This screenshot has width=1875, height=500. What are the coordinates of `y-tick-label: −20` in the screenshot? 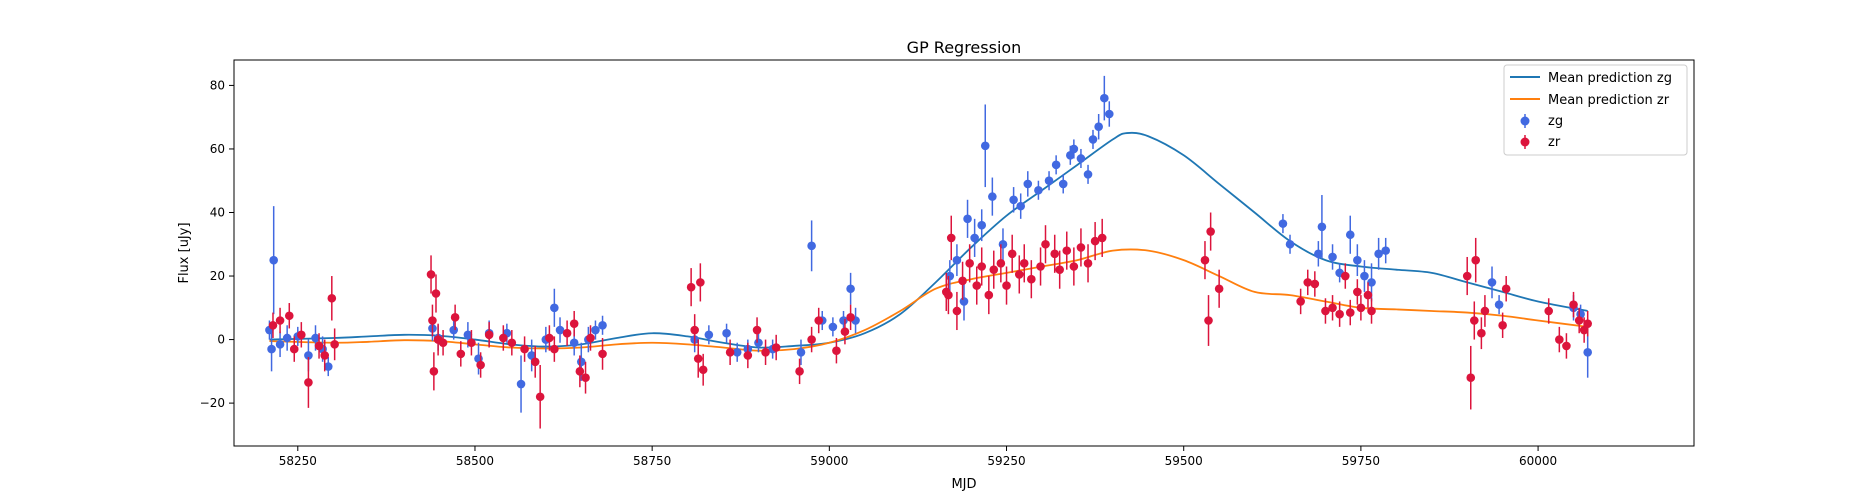 It's located at (212, 403).